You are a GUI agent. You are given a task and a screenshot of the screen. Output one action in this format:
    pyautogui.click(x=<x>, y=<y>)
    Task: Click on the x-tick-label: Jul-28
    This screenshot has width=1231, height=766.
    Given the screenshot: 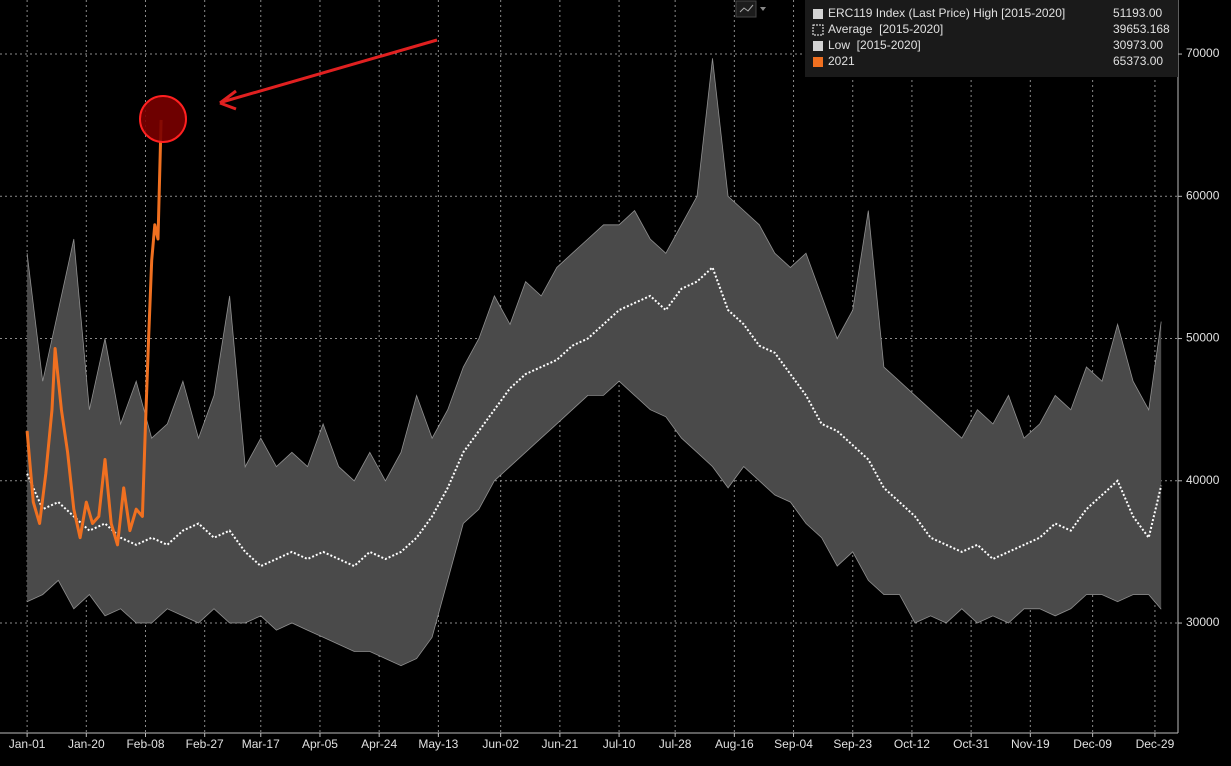 What is the action you would take?
    pyautogui.click(x=675, y=744)
    